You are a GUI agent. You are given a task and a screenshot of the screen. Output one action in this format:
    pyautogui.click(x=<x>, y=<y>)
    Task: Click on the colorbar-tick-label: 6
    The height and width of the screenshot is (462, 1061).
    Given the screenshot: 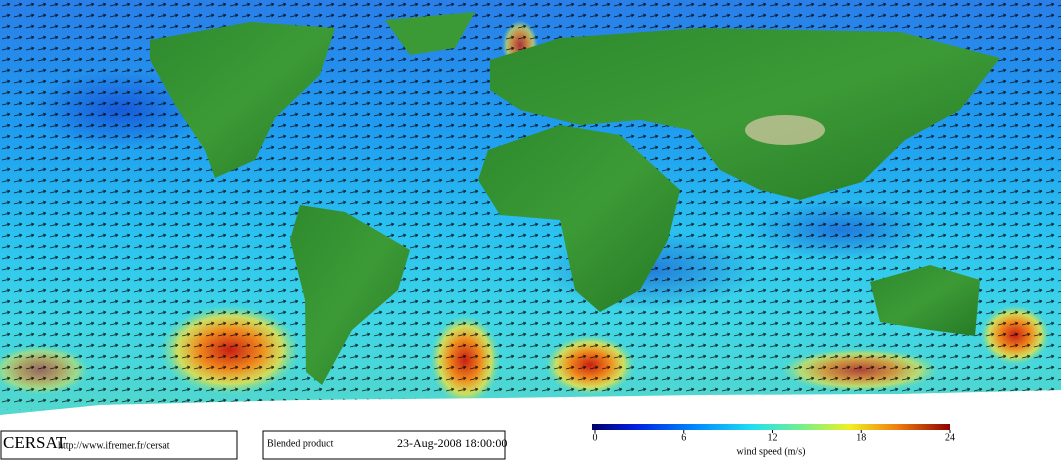 What is the action you would take?
    pyautogui.click(x=683, y=437)
    